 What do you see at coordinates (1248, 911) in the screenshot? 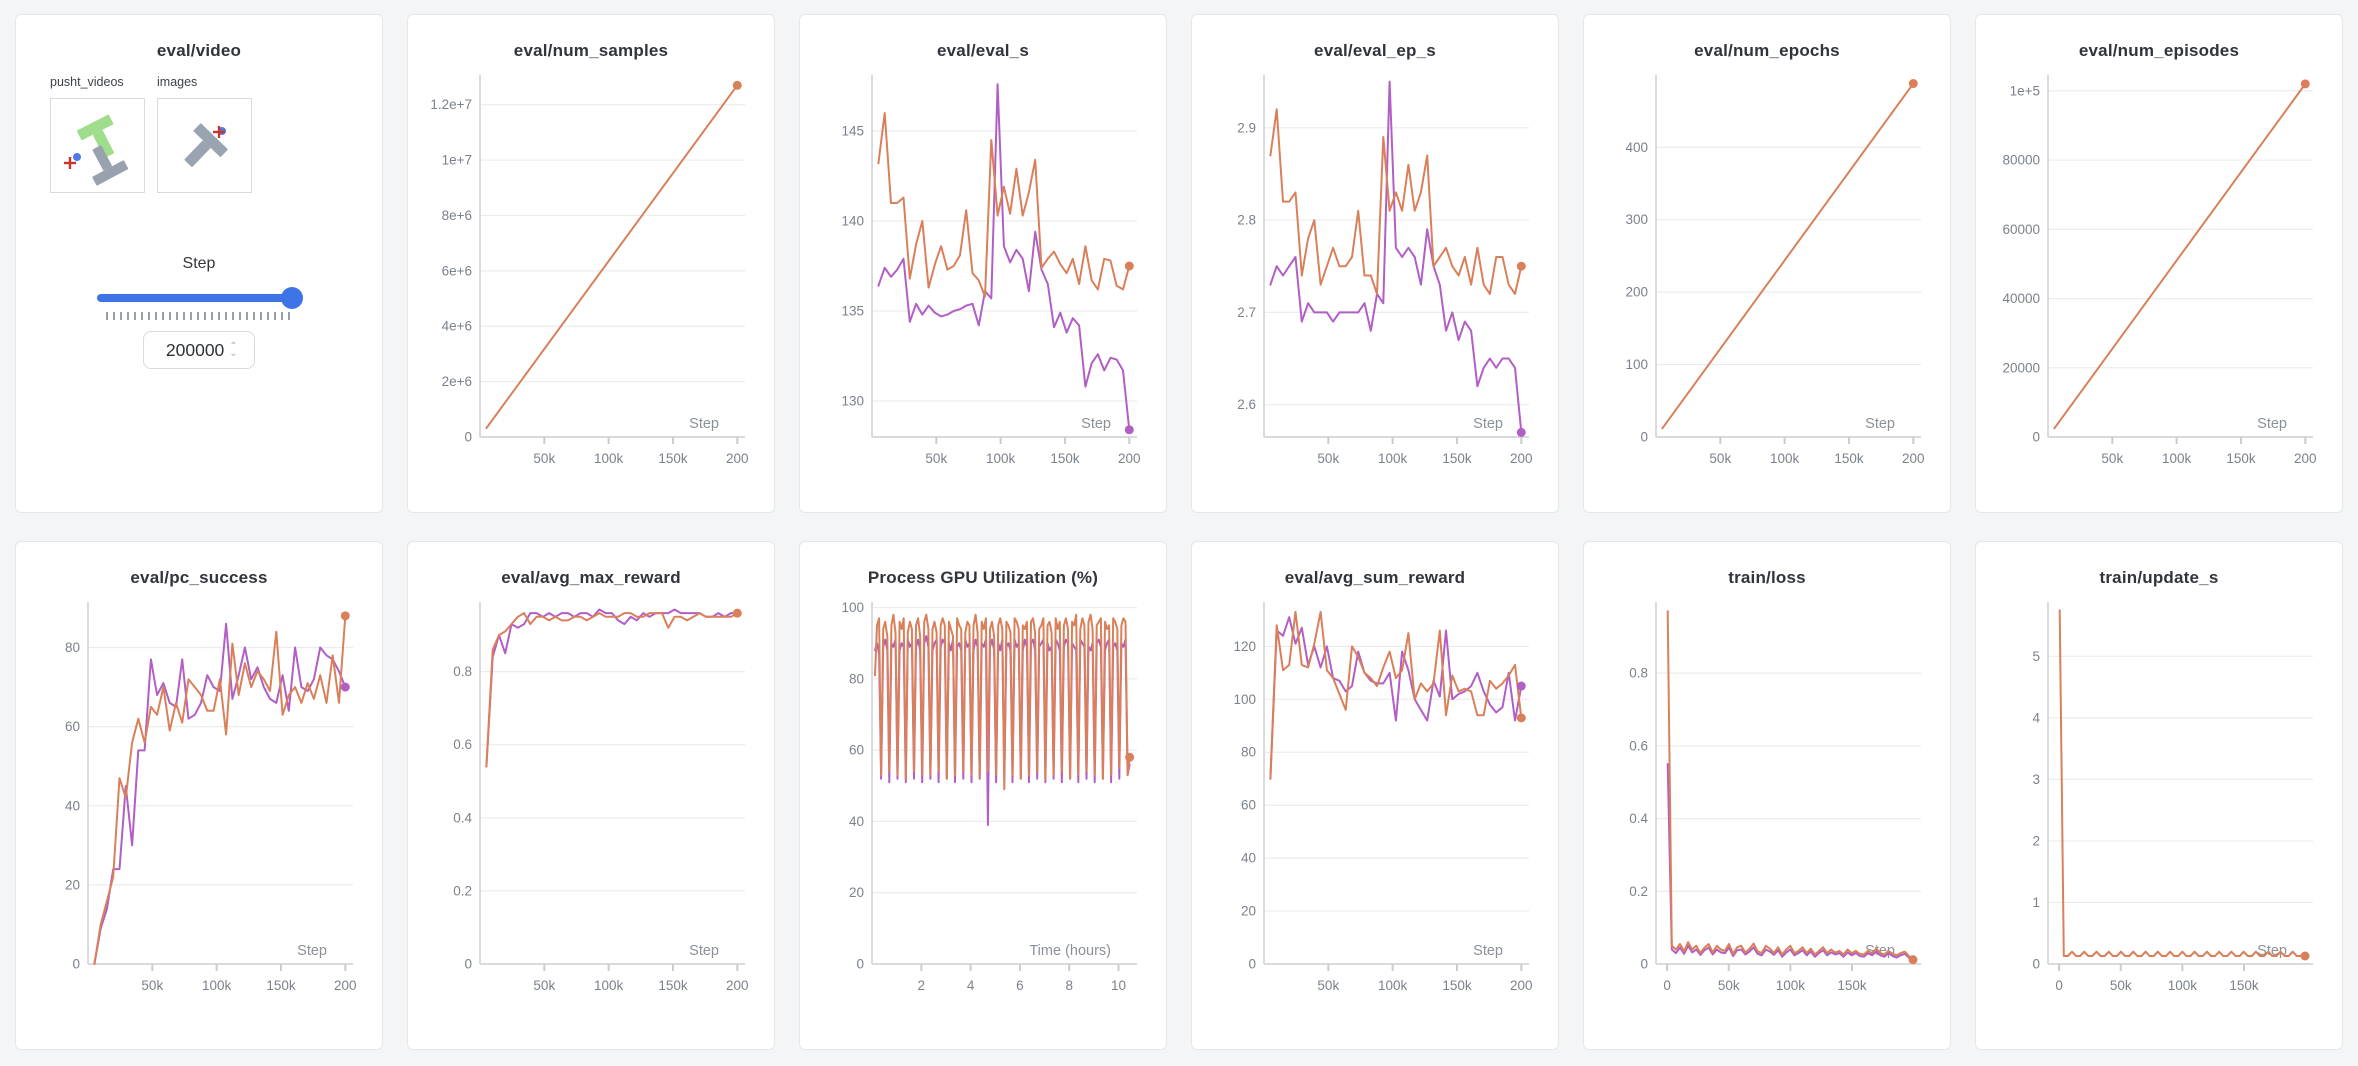
I see `svg-text: 20` at bounding box center [1248, 911].